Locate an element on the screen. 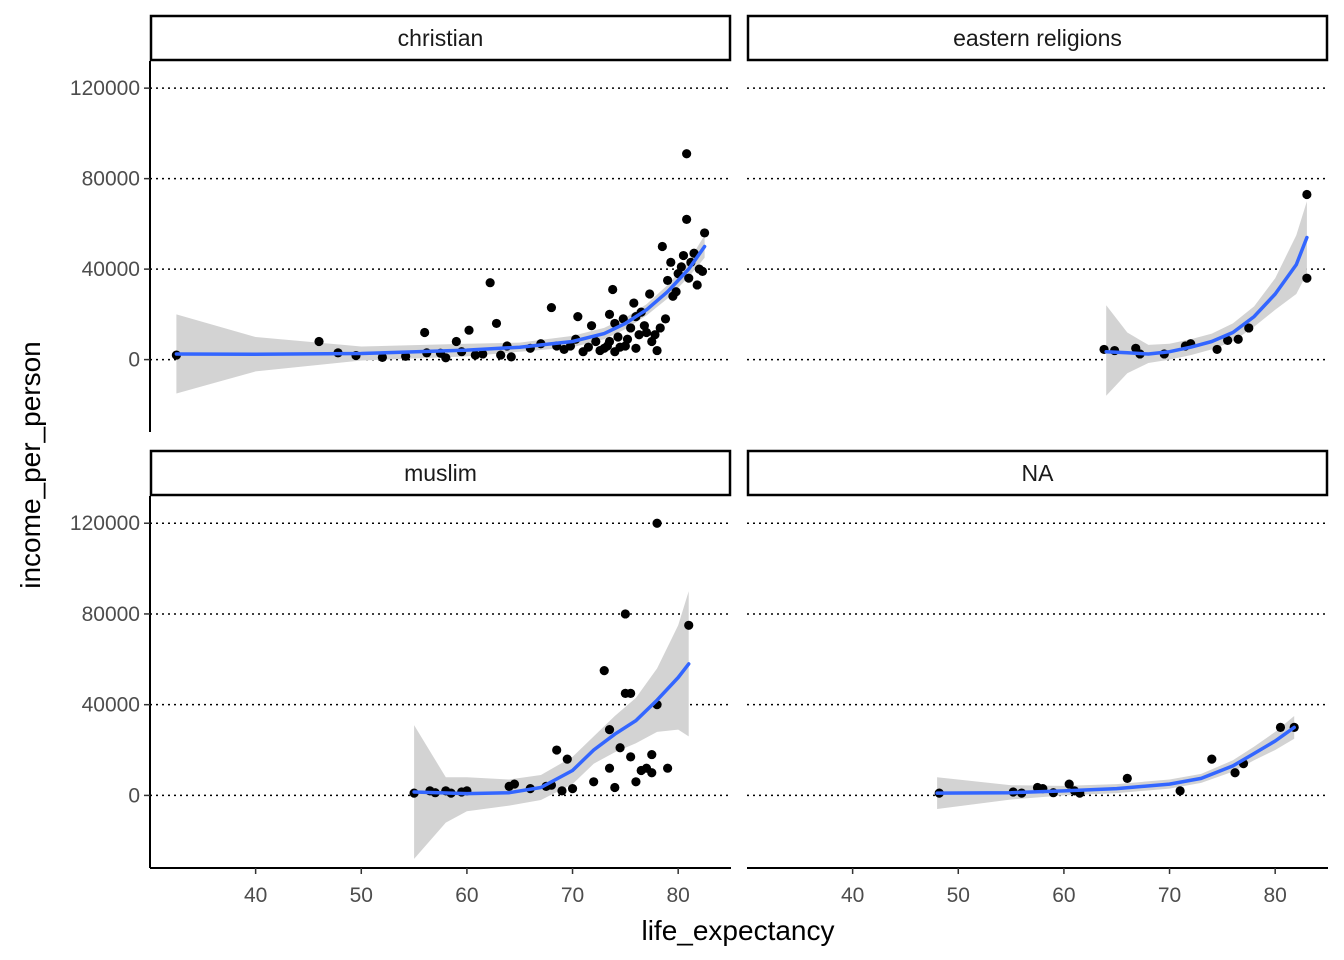  y-tick-label: 40000 is located at coordinates (111, 269).